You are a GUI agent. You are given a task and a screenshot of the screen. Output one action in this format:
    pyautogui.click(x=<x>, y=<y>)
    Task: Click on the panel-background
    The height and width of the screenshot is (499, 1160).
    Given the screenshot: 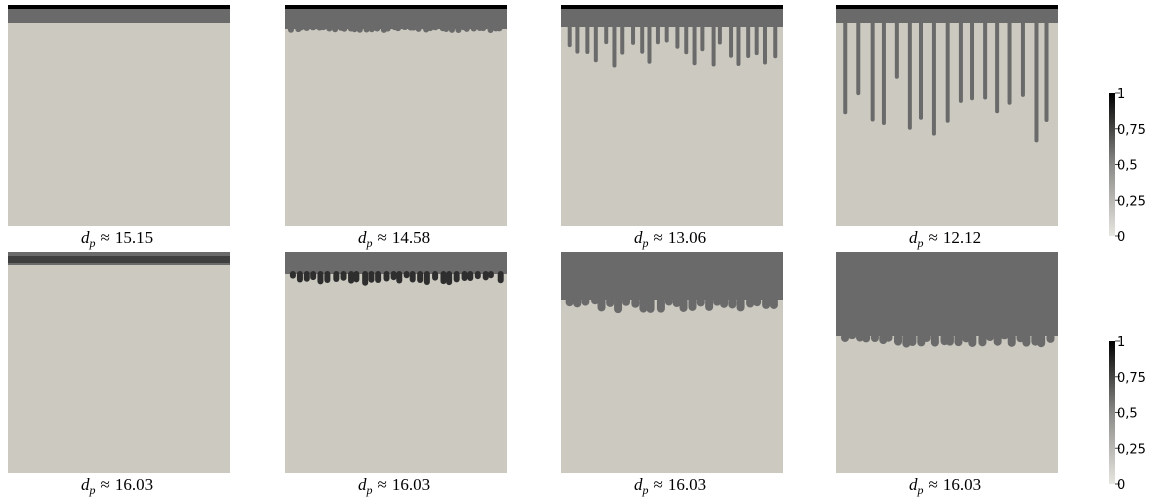 What is the action you would take?
    pyautogui.click(x=396, y=362)
    